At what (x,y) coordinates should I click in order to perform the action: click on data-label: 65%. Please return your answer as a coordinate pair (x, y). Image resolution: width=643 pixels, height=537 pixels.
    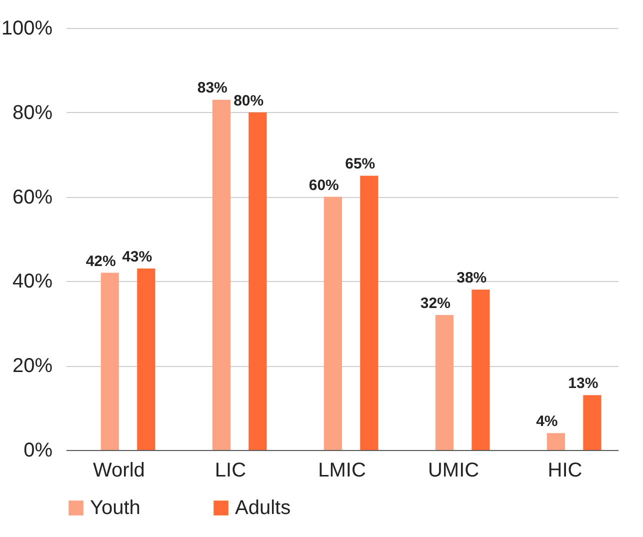
    Looking at the image, I should click on (360, 164).